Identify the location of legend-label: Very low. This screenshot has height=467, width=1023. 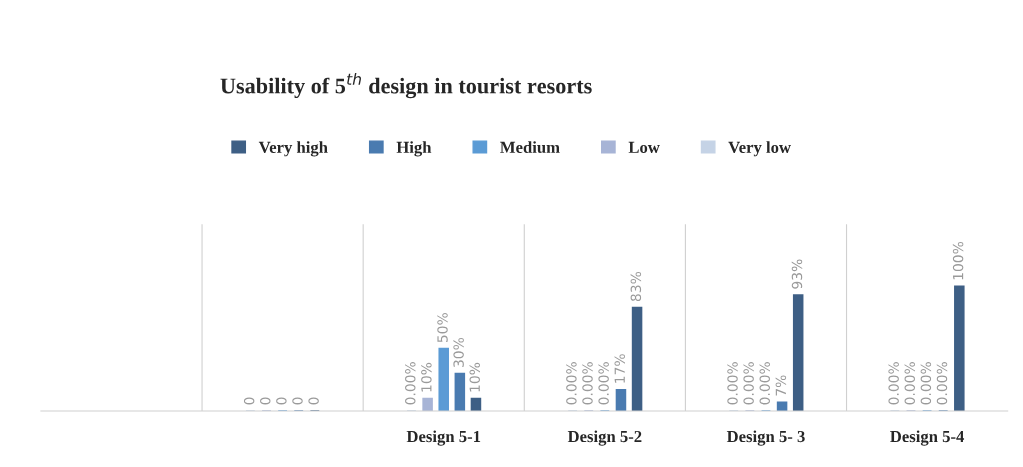
(759, 149).